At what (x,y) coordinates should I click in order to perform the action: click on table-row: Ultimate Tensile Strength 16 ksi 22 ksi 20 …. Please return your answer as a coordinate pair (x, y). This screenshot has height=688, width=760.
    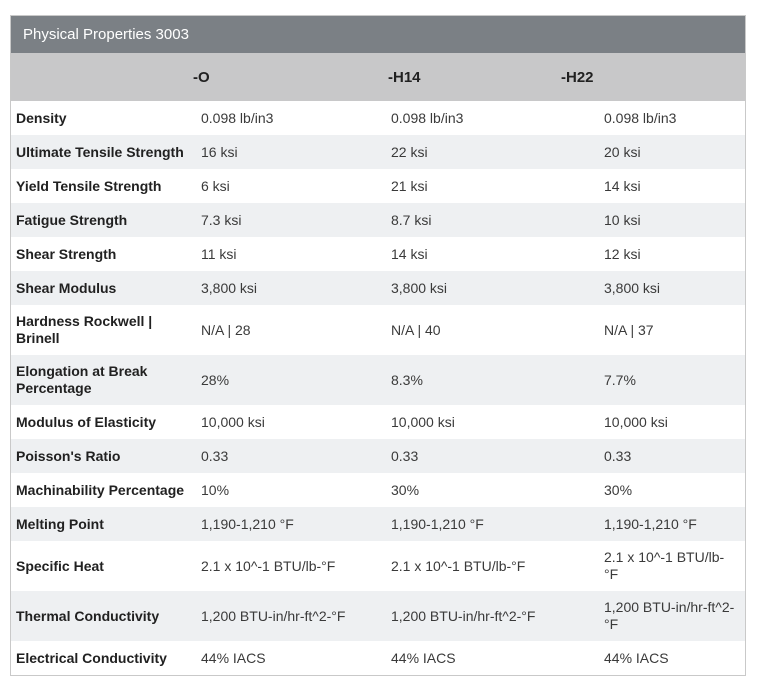
    Looking at the image, I should click on (378, 152).